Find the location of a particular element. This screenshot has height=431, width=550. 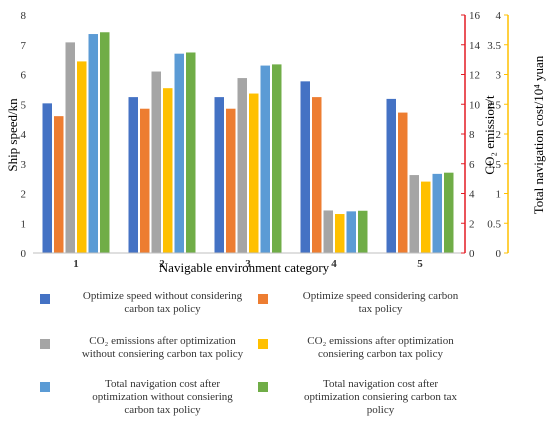

right-y-tick-label-cost: 0 is located at coordinates (499, 254).